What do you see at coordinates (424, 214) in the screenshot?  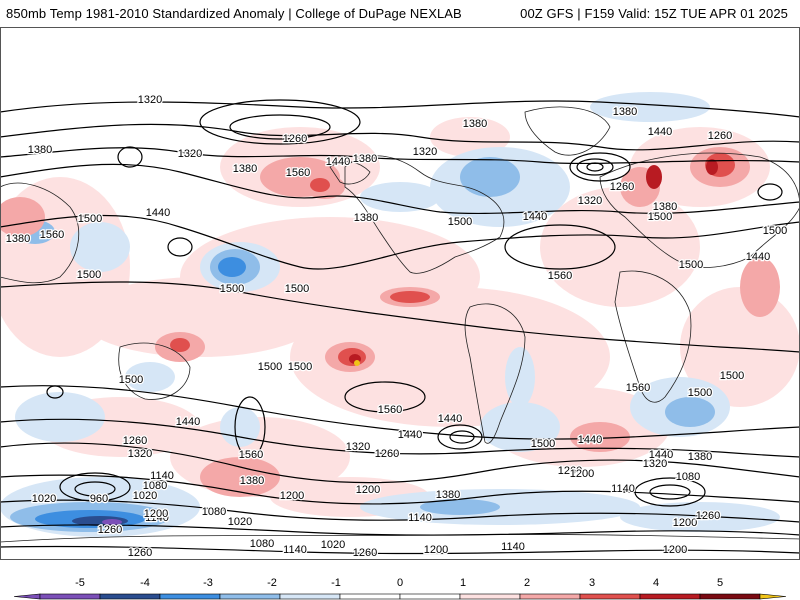 I see `coast-north-america` at bounding box center [424, 214].